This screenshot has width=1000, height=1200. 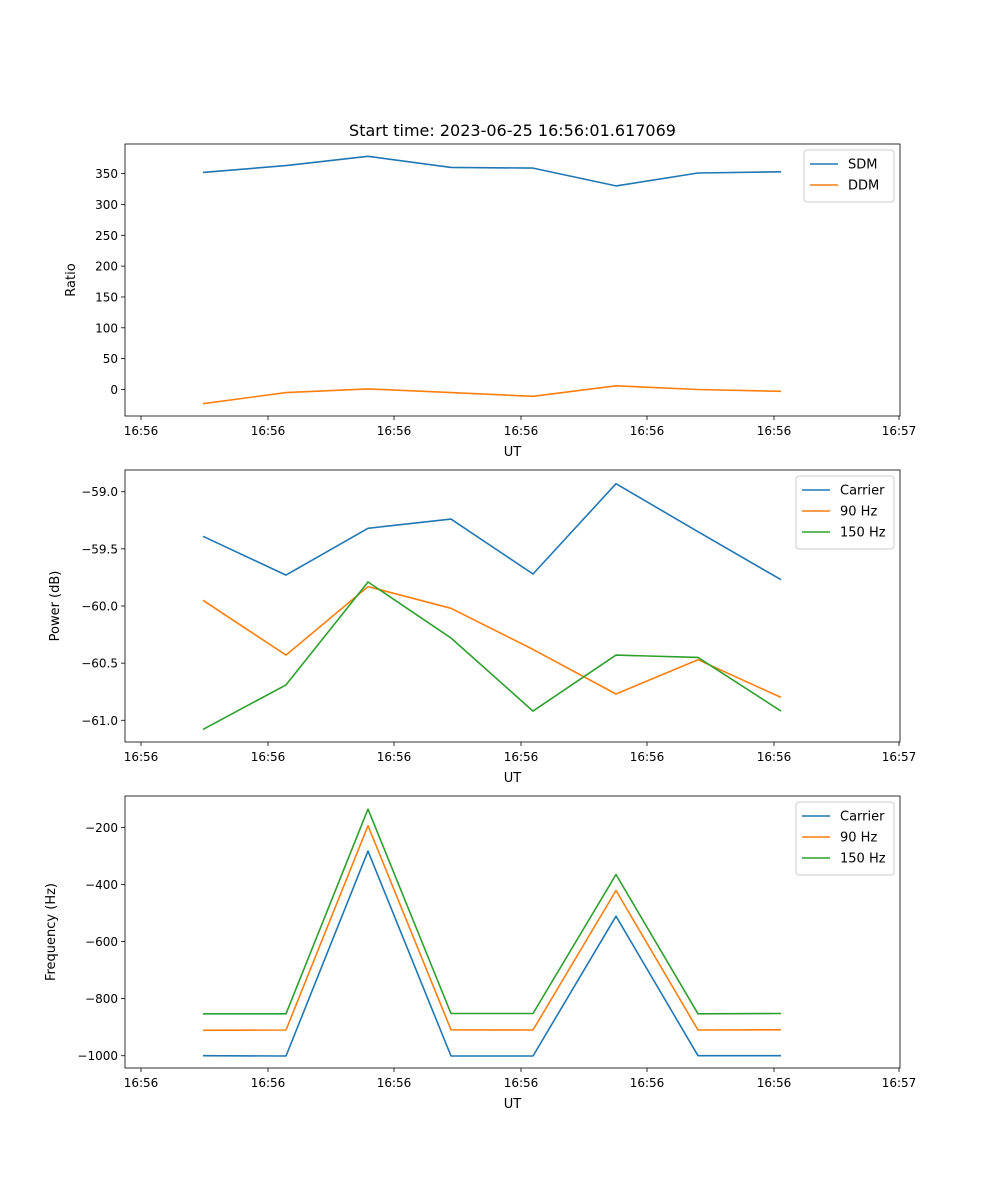 I want to click on figure-title: Start time: 2023-06-25 16:56:01.617069, so click(x=512, y=130).